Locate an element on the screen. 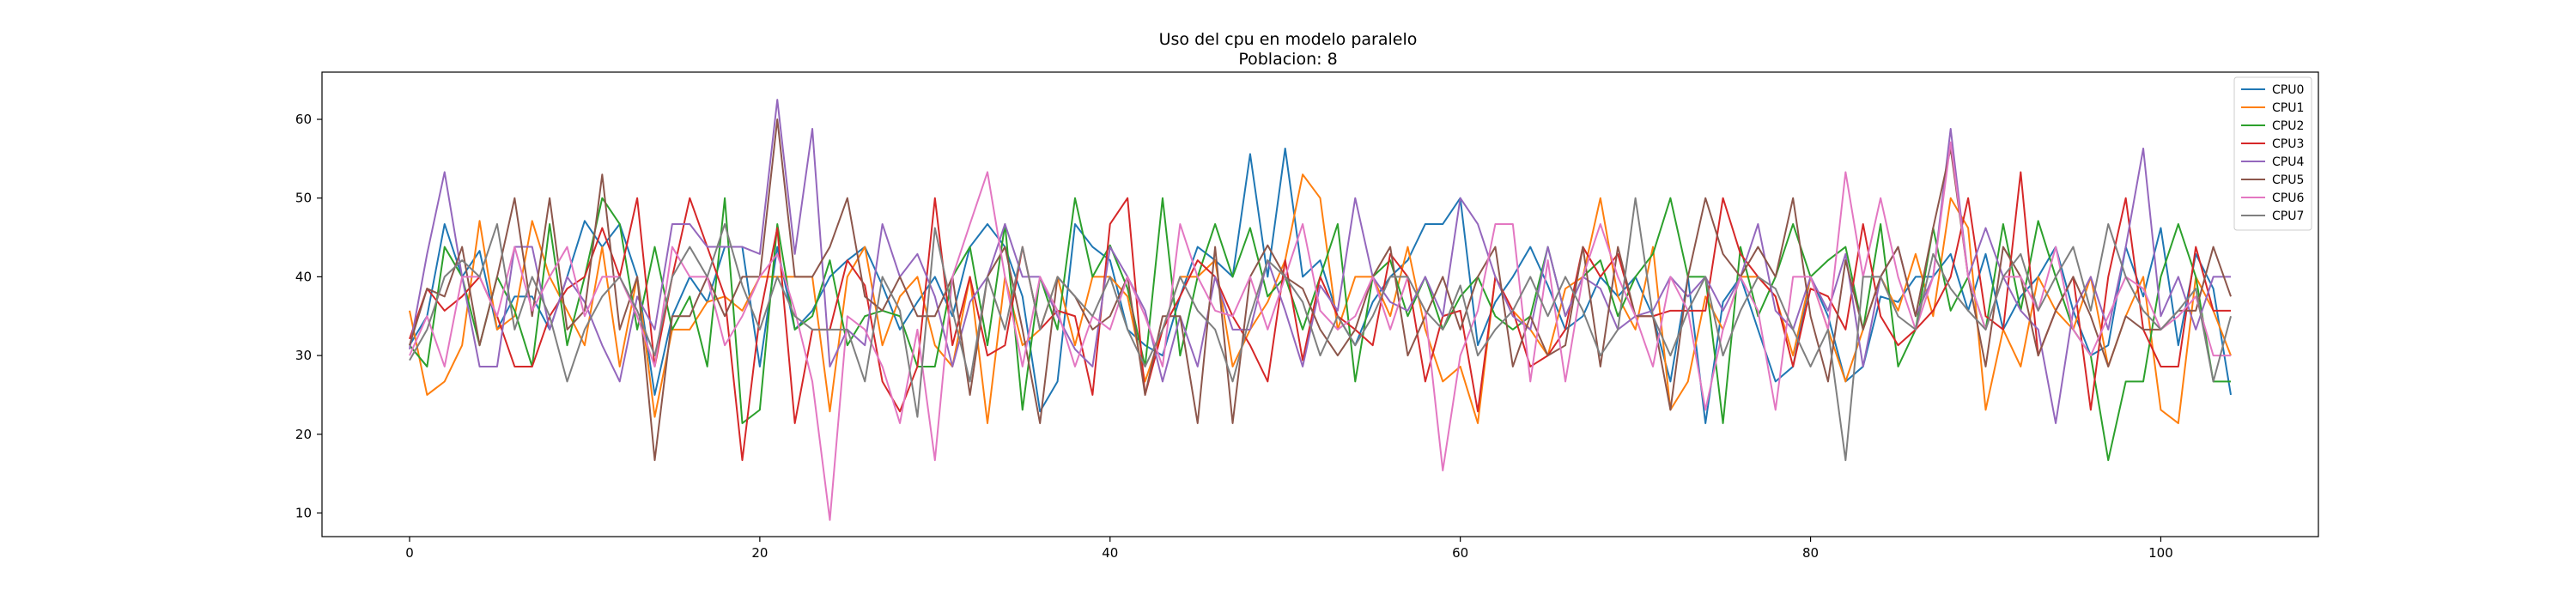 This screenshot has width=2576, height=601. legend-label-cpu2: CPU2 is located at coordinates (2288, 126).